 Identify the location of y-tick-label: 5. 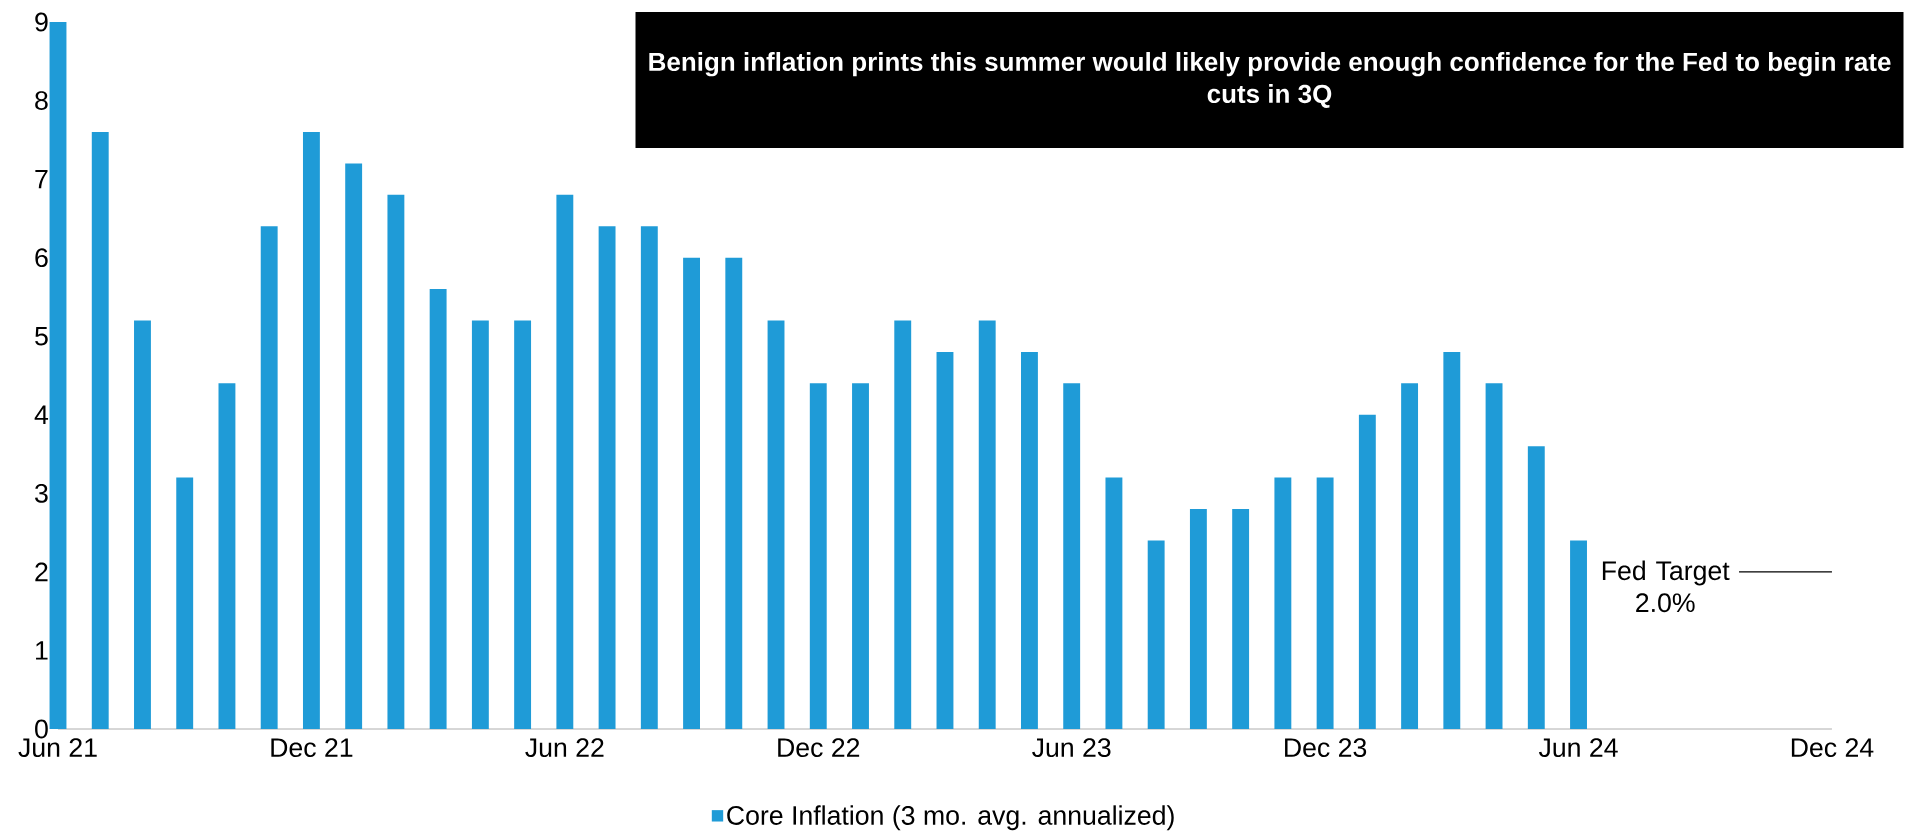
(41, 336).